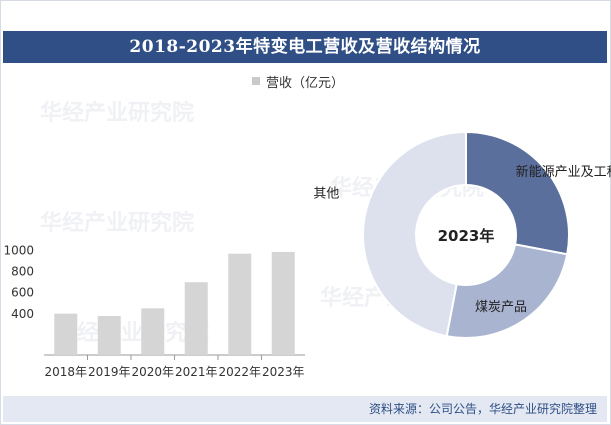 The width and height of the screenshot is (611, 425). What do you see at coordinates (466, 236) in the screenshot?
I see `donut-center-label: 2023年` at bounding box center [466, 236].